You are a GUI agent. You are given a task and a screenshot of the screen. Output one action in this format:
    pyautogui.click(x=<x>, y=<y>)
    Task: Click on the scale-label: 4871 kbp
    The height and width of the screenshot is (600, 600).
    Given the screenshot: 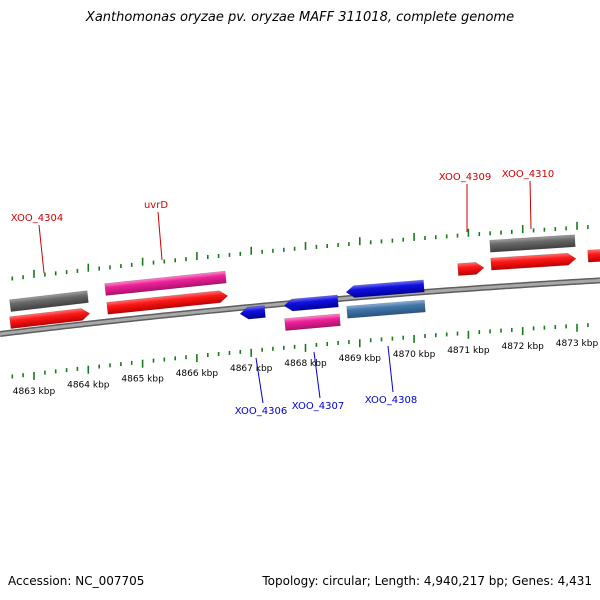 What is the action you would take?
    pyautogui.click(x=468, y=351)
    